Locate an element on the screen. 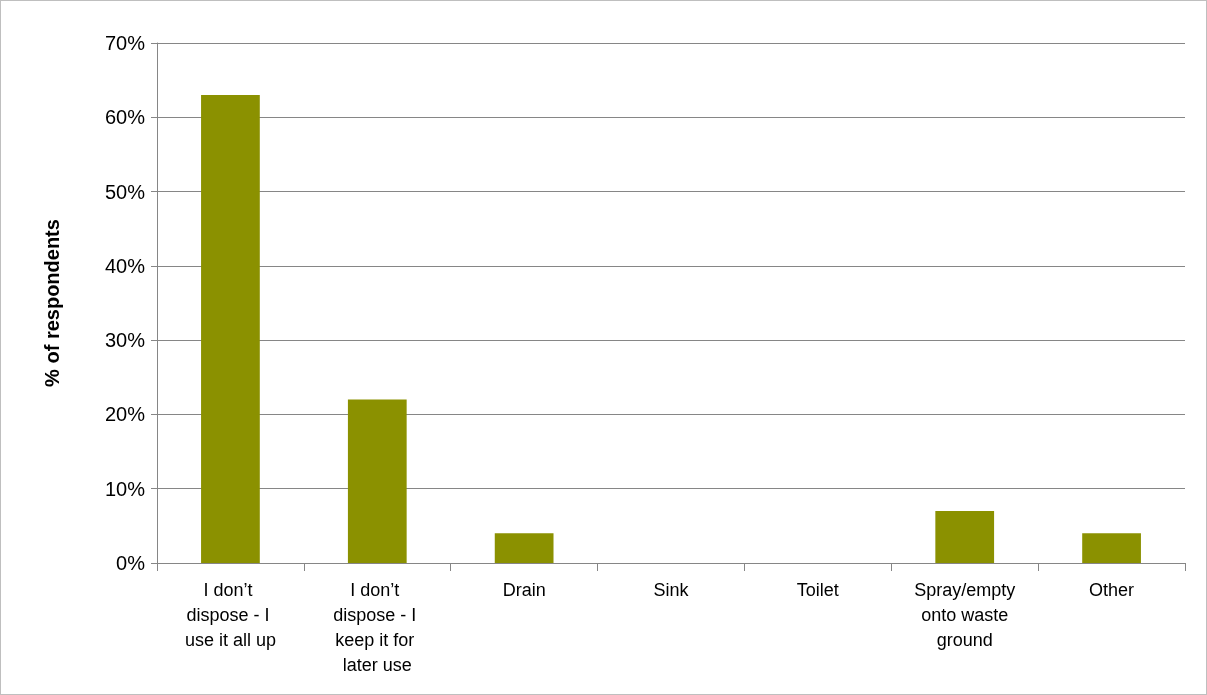 Image resolution: width=1207 pixels, height=695 pixels. y-tick-label: 10% is located at coordinates (125, 488).